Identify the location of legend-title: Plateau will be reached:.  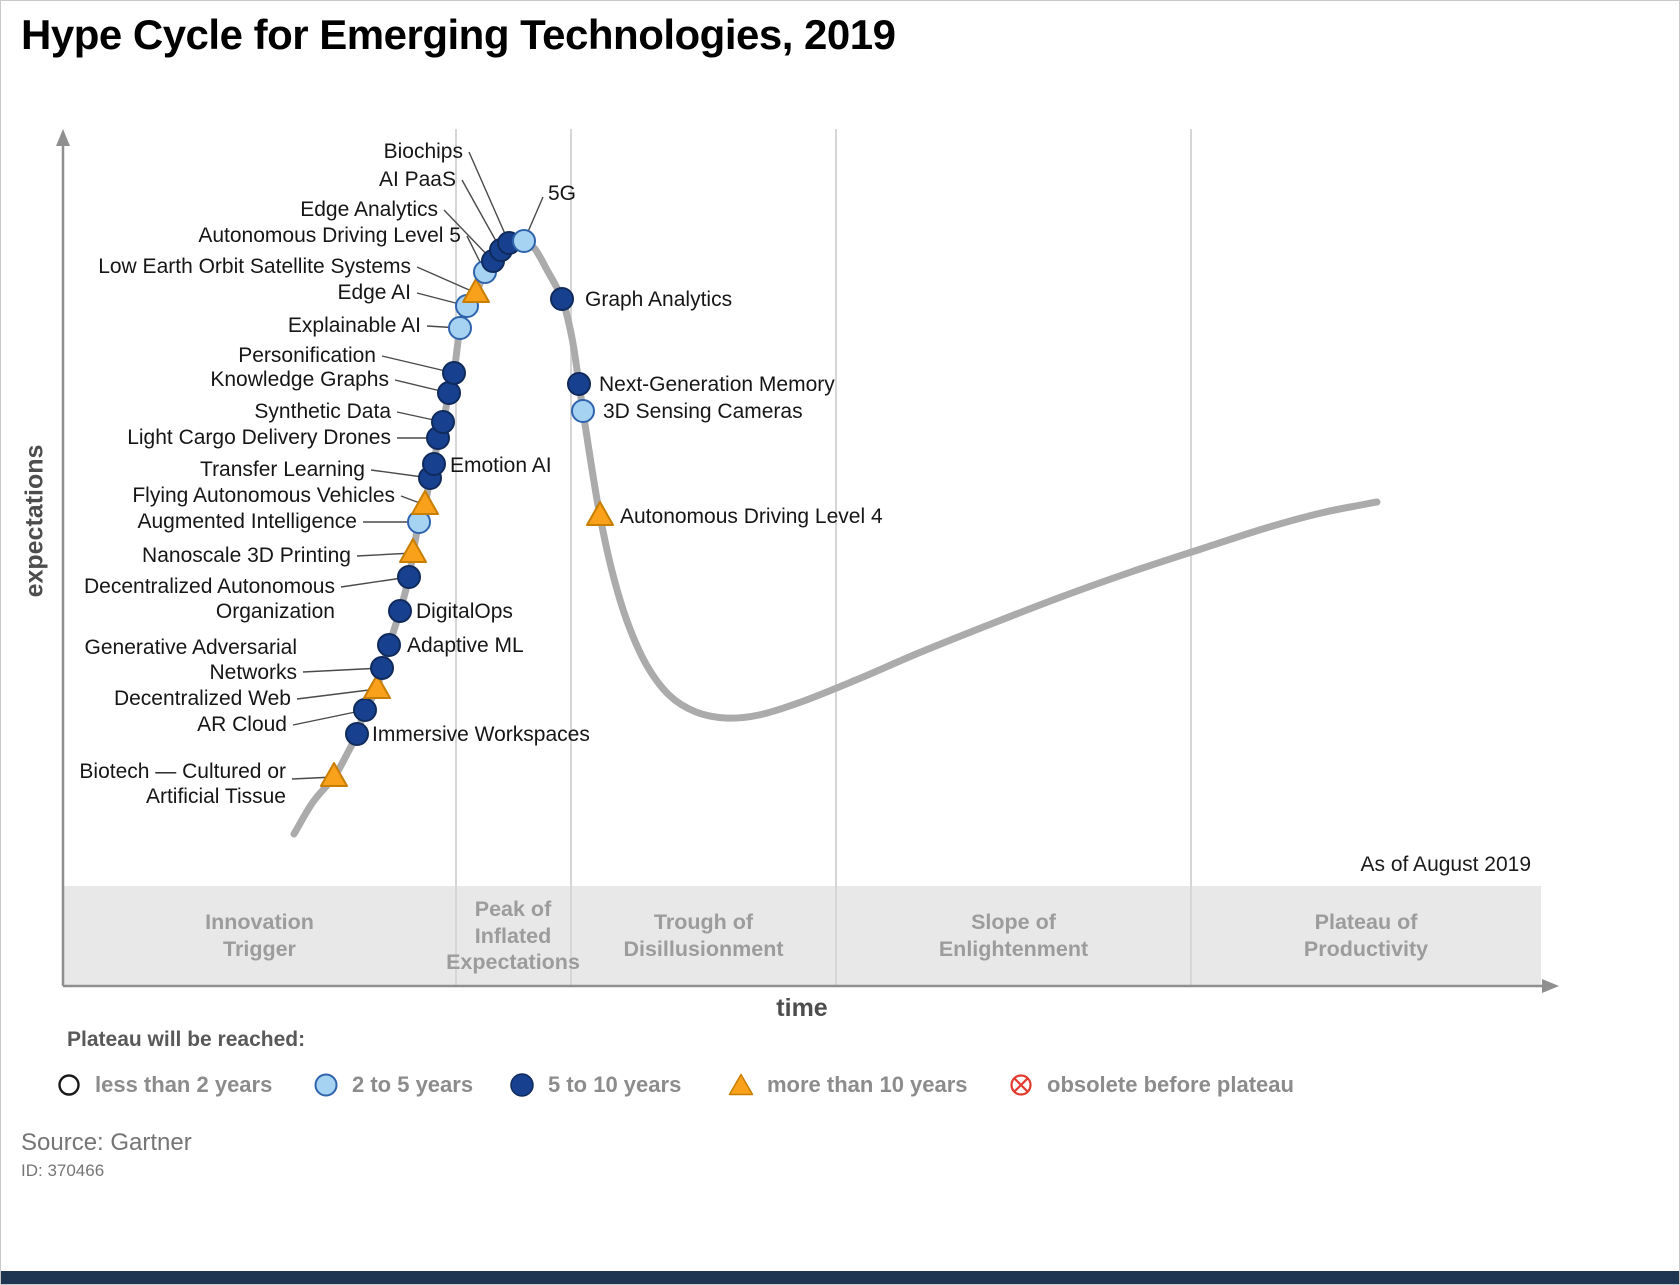
(186, 1039).